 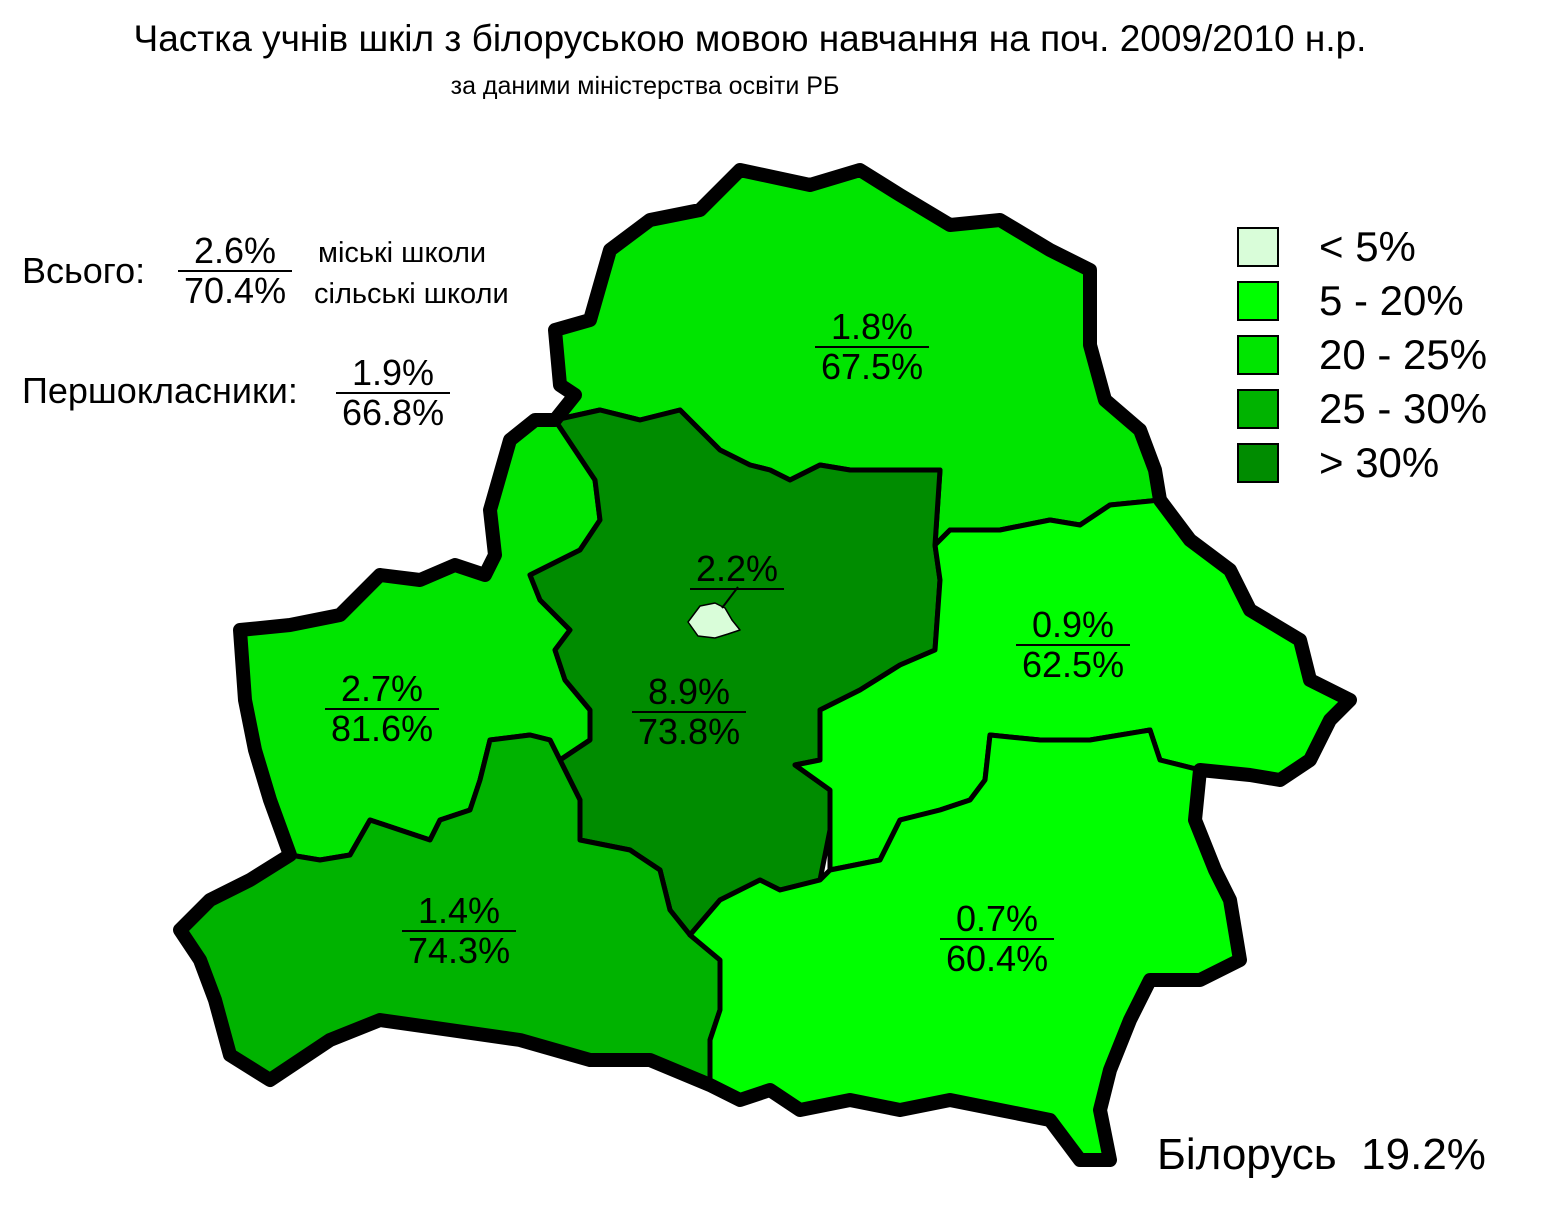 I want to click on legend-label: > 30%, so click(x=1379, y=462).